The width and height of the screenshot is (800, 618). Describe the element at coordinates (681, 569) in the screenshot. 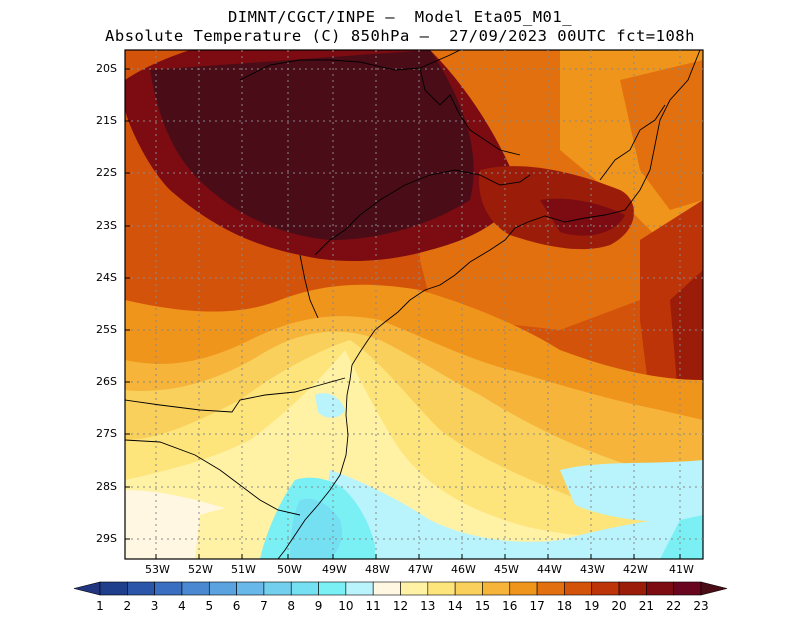

I see `lon-label: 41W` at that location.